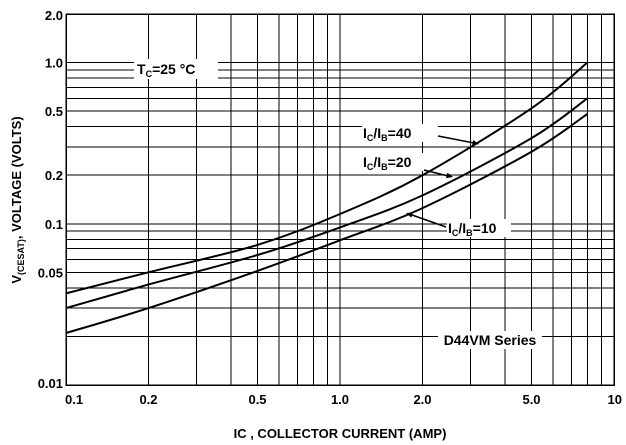 Image resolution: width=626 pixels, height=445 pixels. Describe the element at coordinates (387, 163) in the screenshot. I see `label-ic-ib-20: IC/IB=20` at that location.